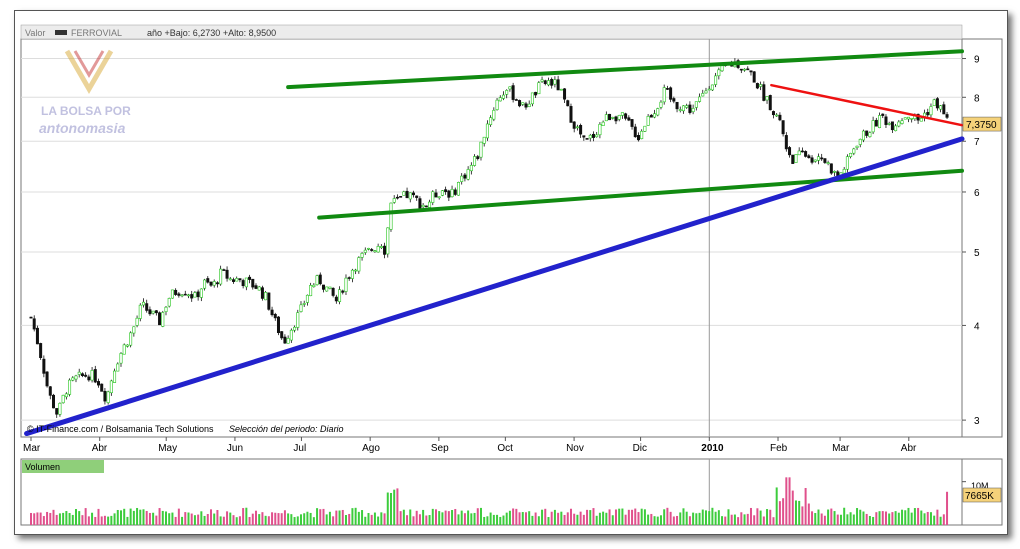 The width and height of the screenshot is (1020, 549). I want to click on last-price-badge: 7,3750, so click(982, 124).